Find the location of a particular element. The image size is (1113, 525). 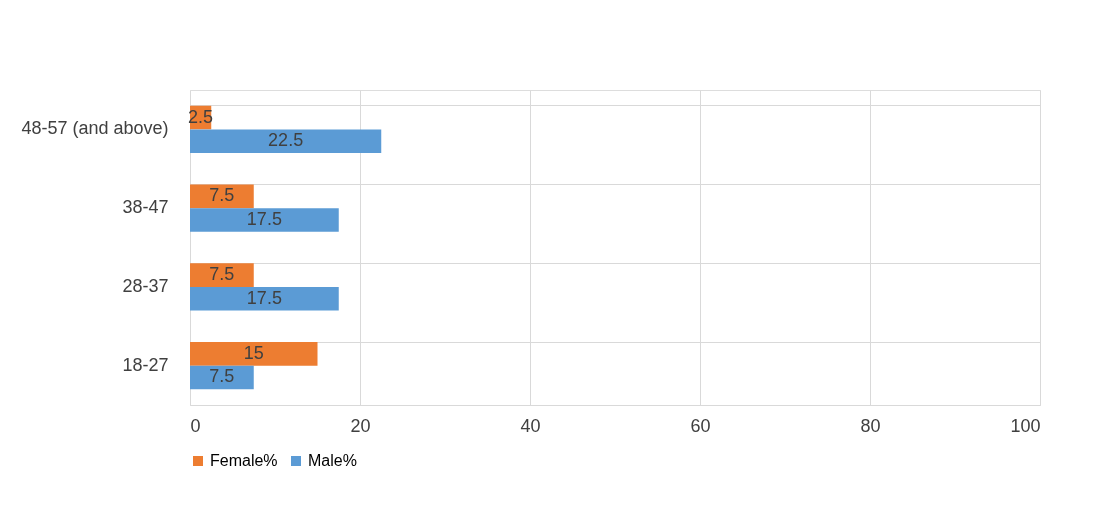

x-tick-label: 60 is located at coordinates (700, 425).